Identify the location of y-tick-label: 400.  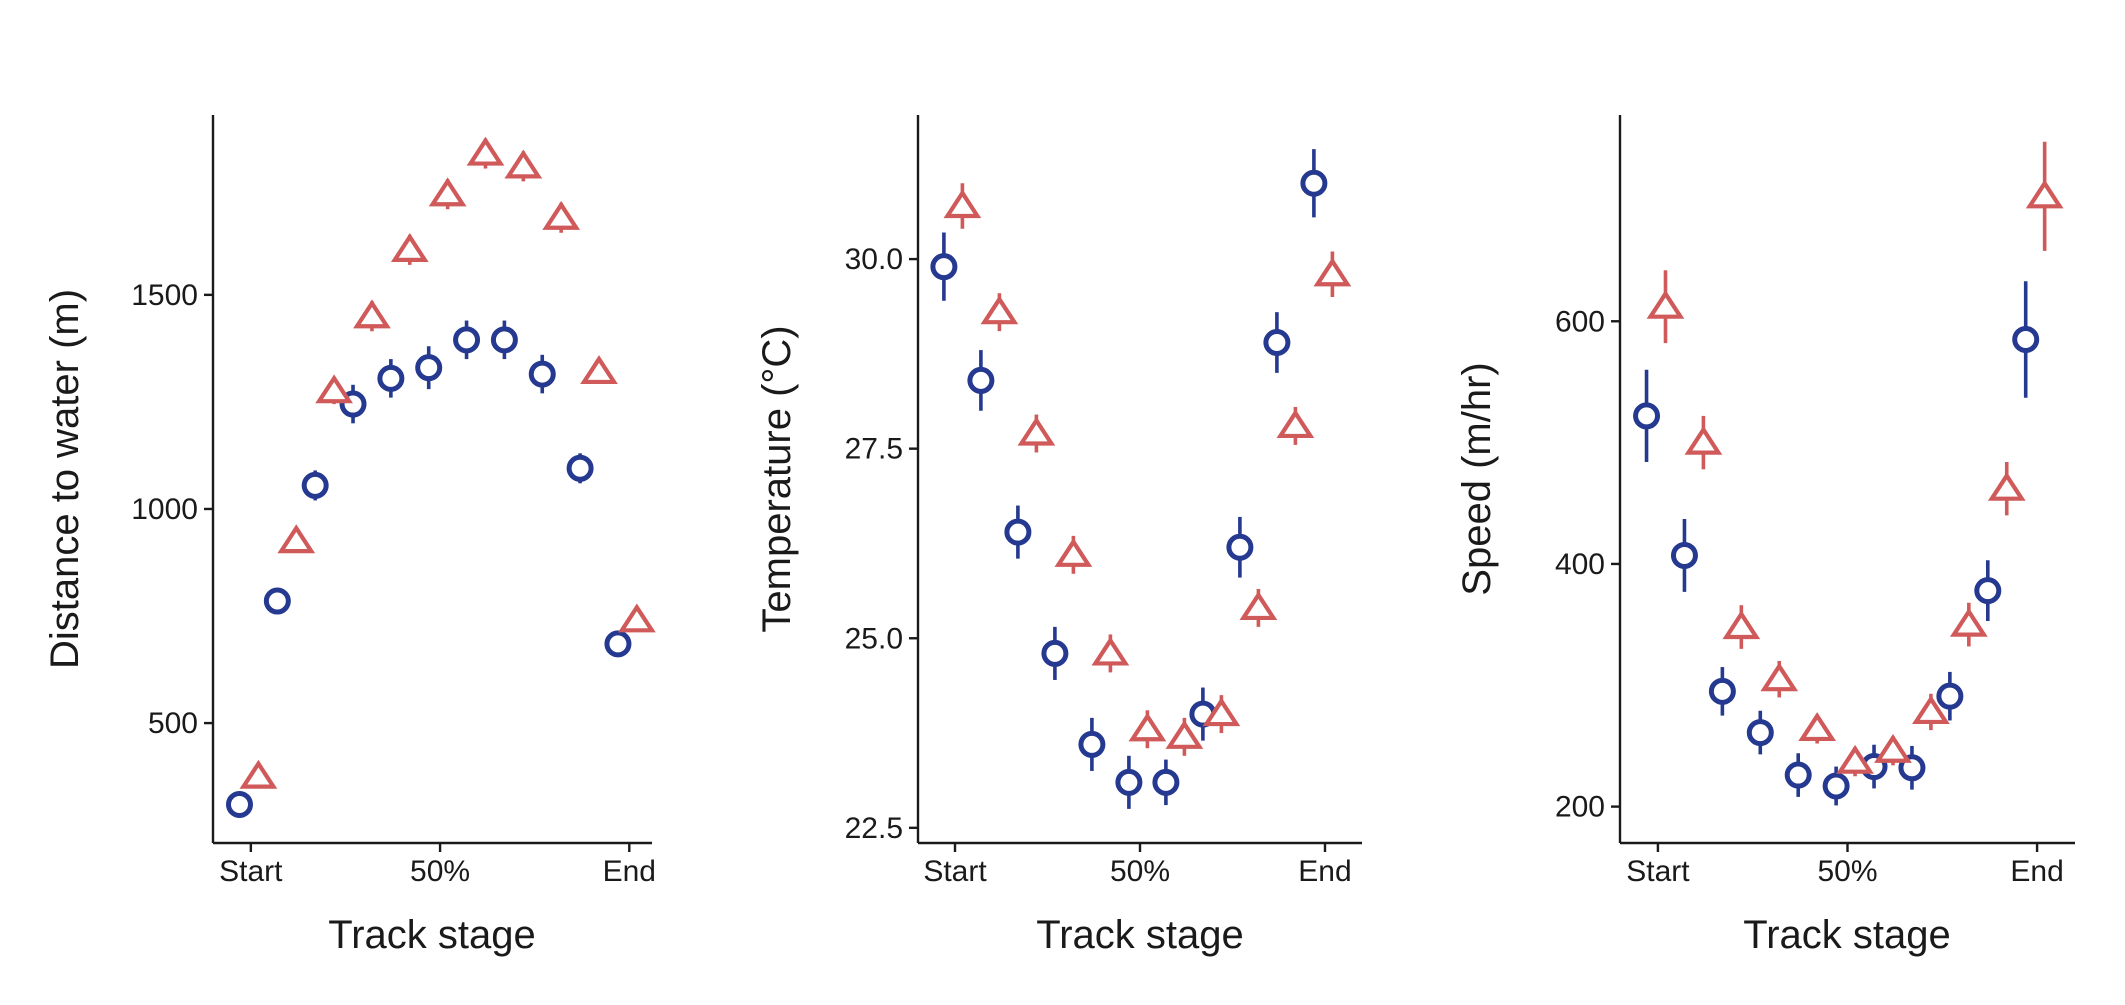
(1580, 564).